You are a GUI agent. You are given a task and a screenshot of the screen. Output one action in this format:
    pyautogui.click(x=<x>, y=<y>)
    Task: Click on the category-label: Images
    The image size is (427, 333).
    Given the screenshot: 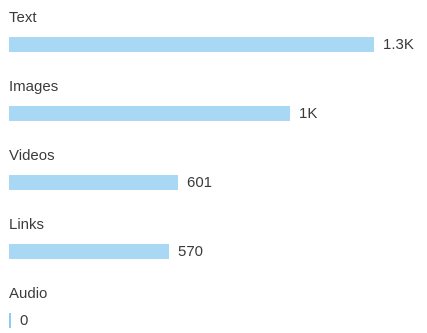 What is the action you would take?
    pyautogui.click(x=34, y=86)
    